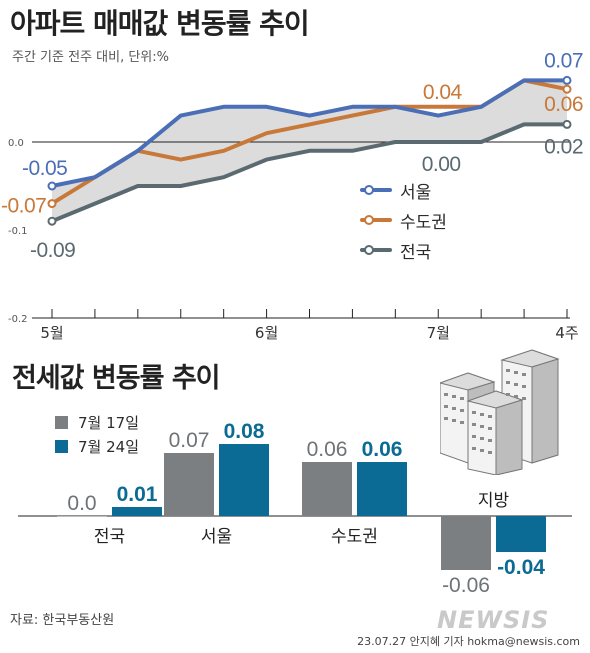  What do you see at coordinates (443, 92) in the screenshot?
I see `value-label-sudogwon-mid: 0.04` at bounding box center [443, 92].